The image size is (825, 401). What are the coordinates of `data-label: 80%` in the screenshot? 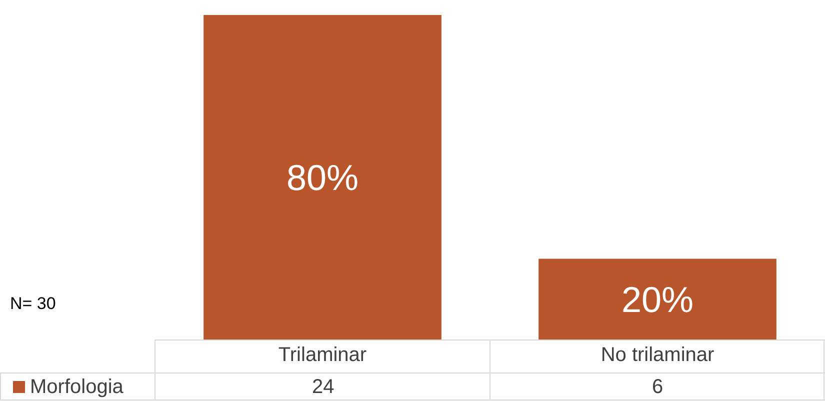 It's located at (322, 177).